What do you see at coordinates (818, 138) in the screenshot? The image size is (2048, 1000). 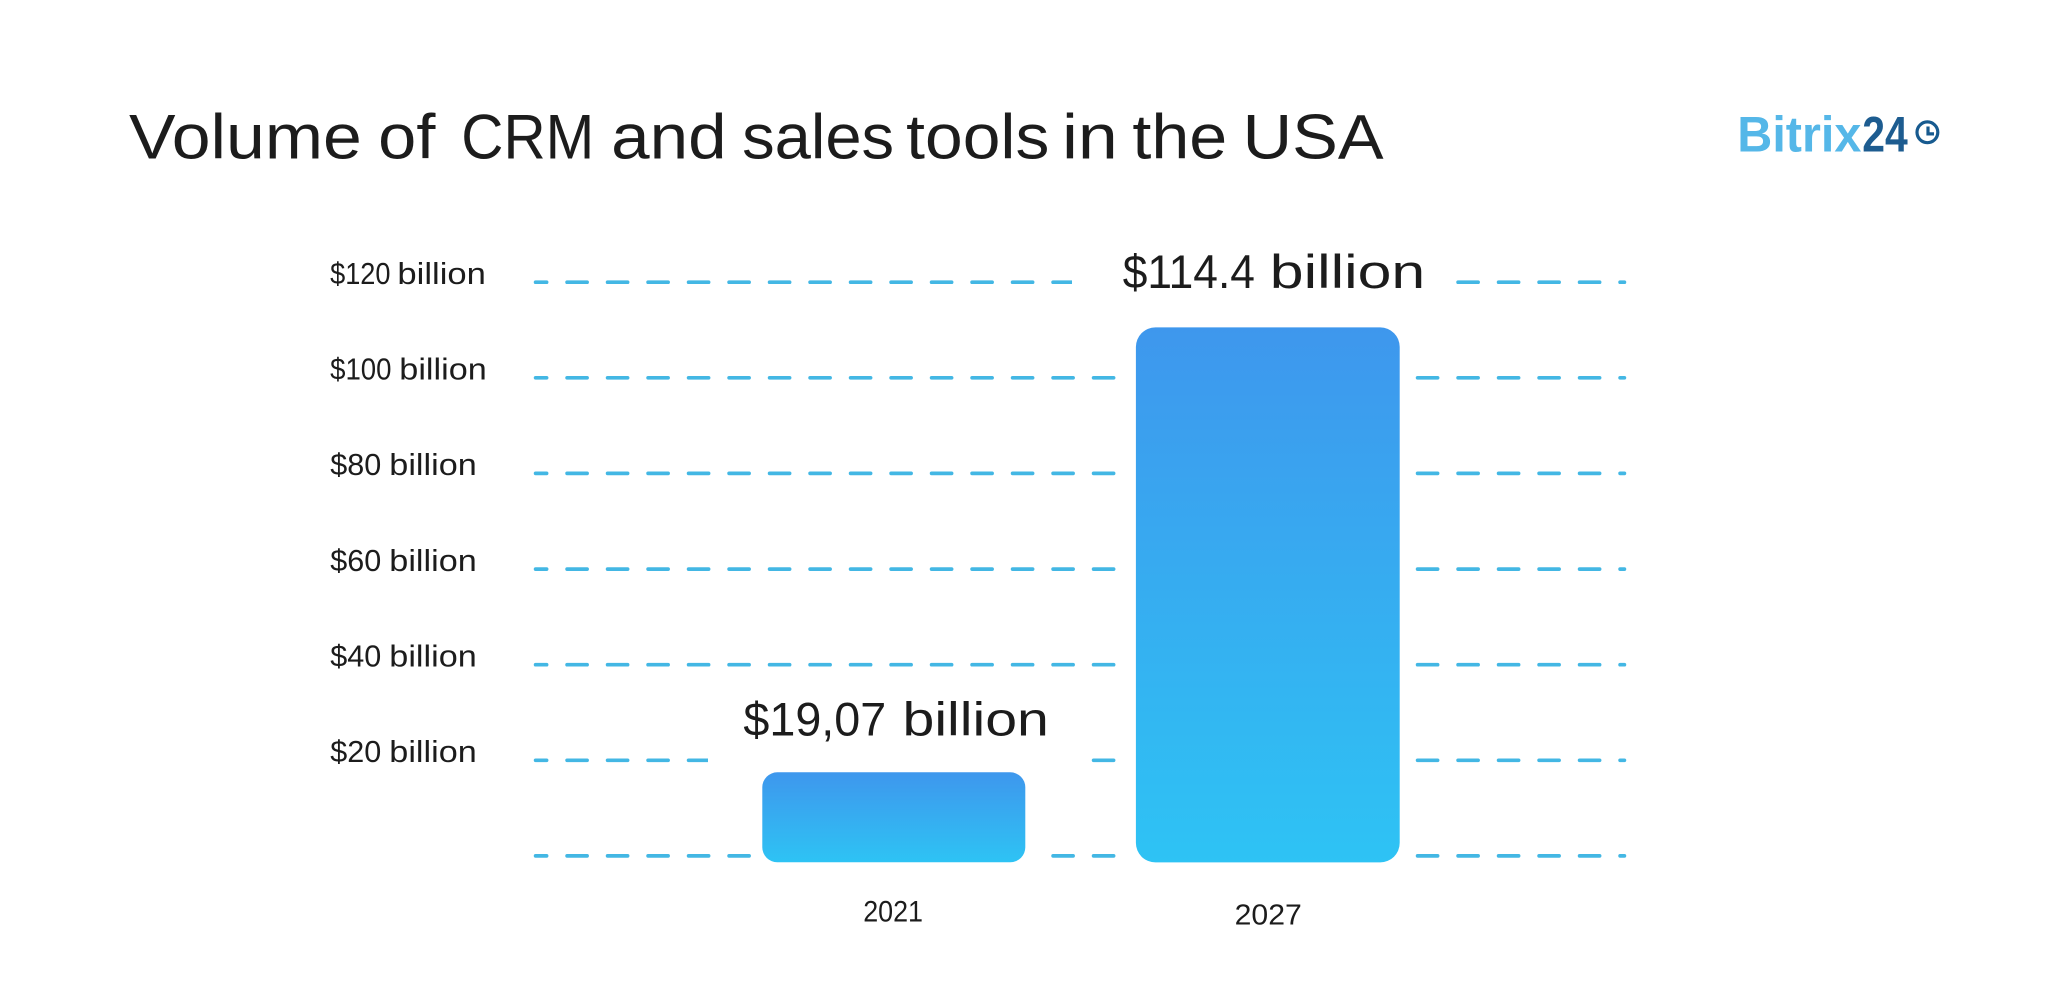 I see `svg-text: sales` at bounding box center [818, 138].